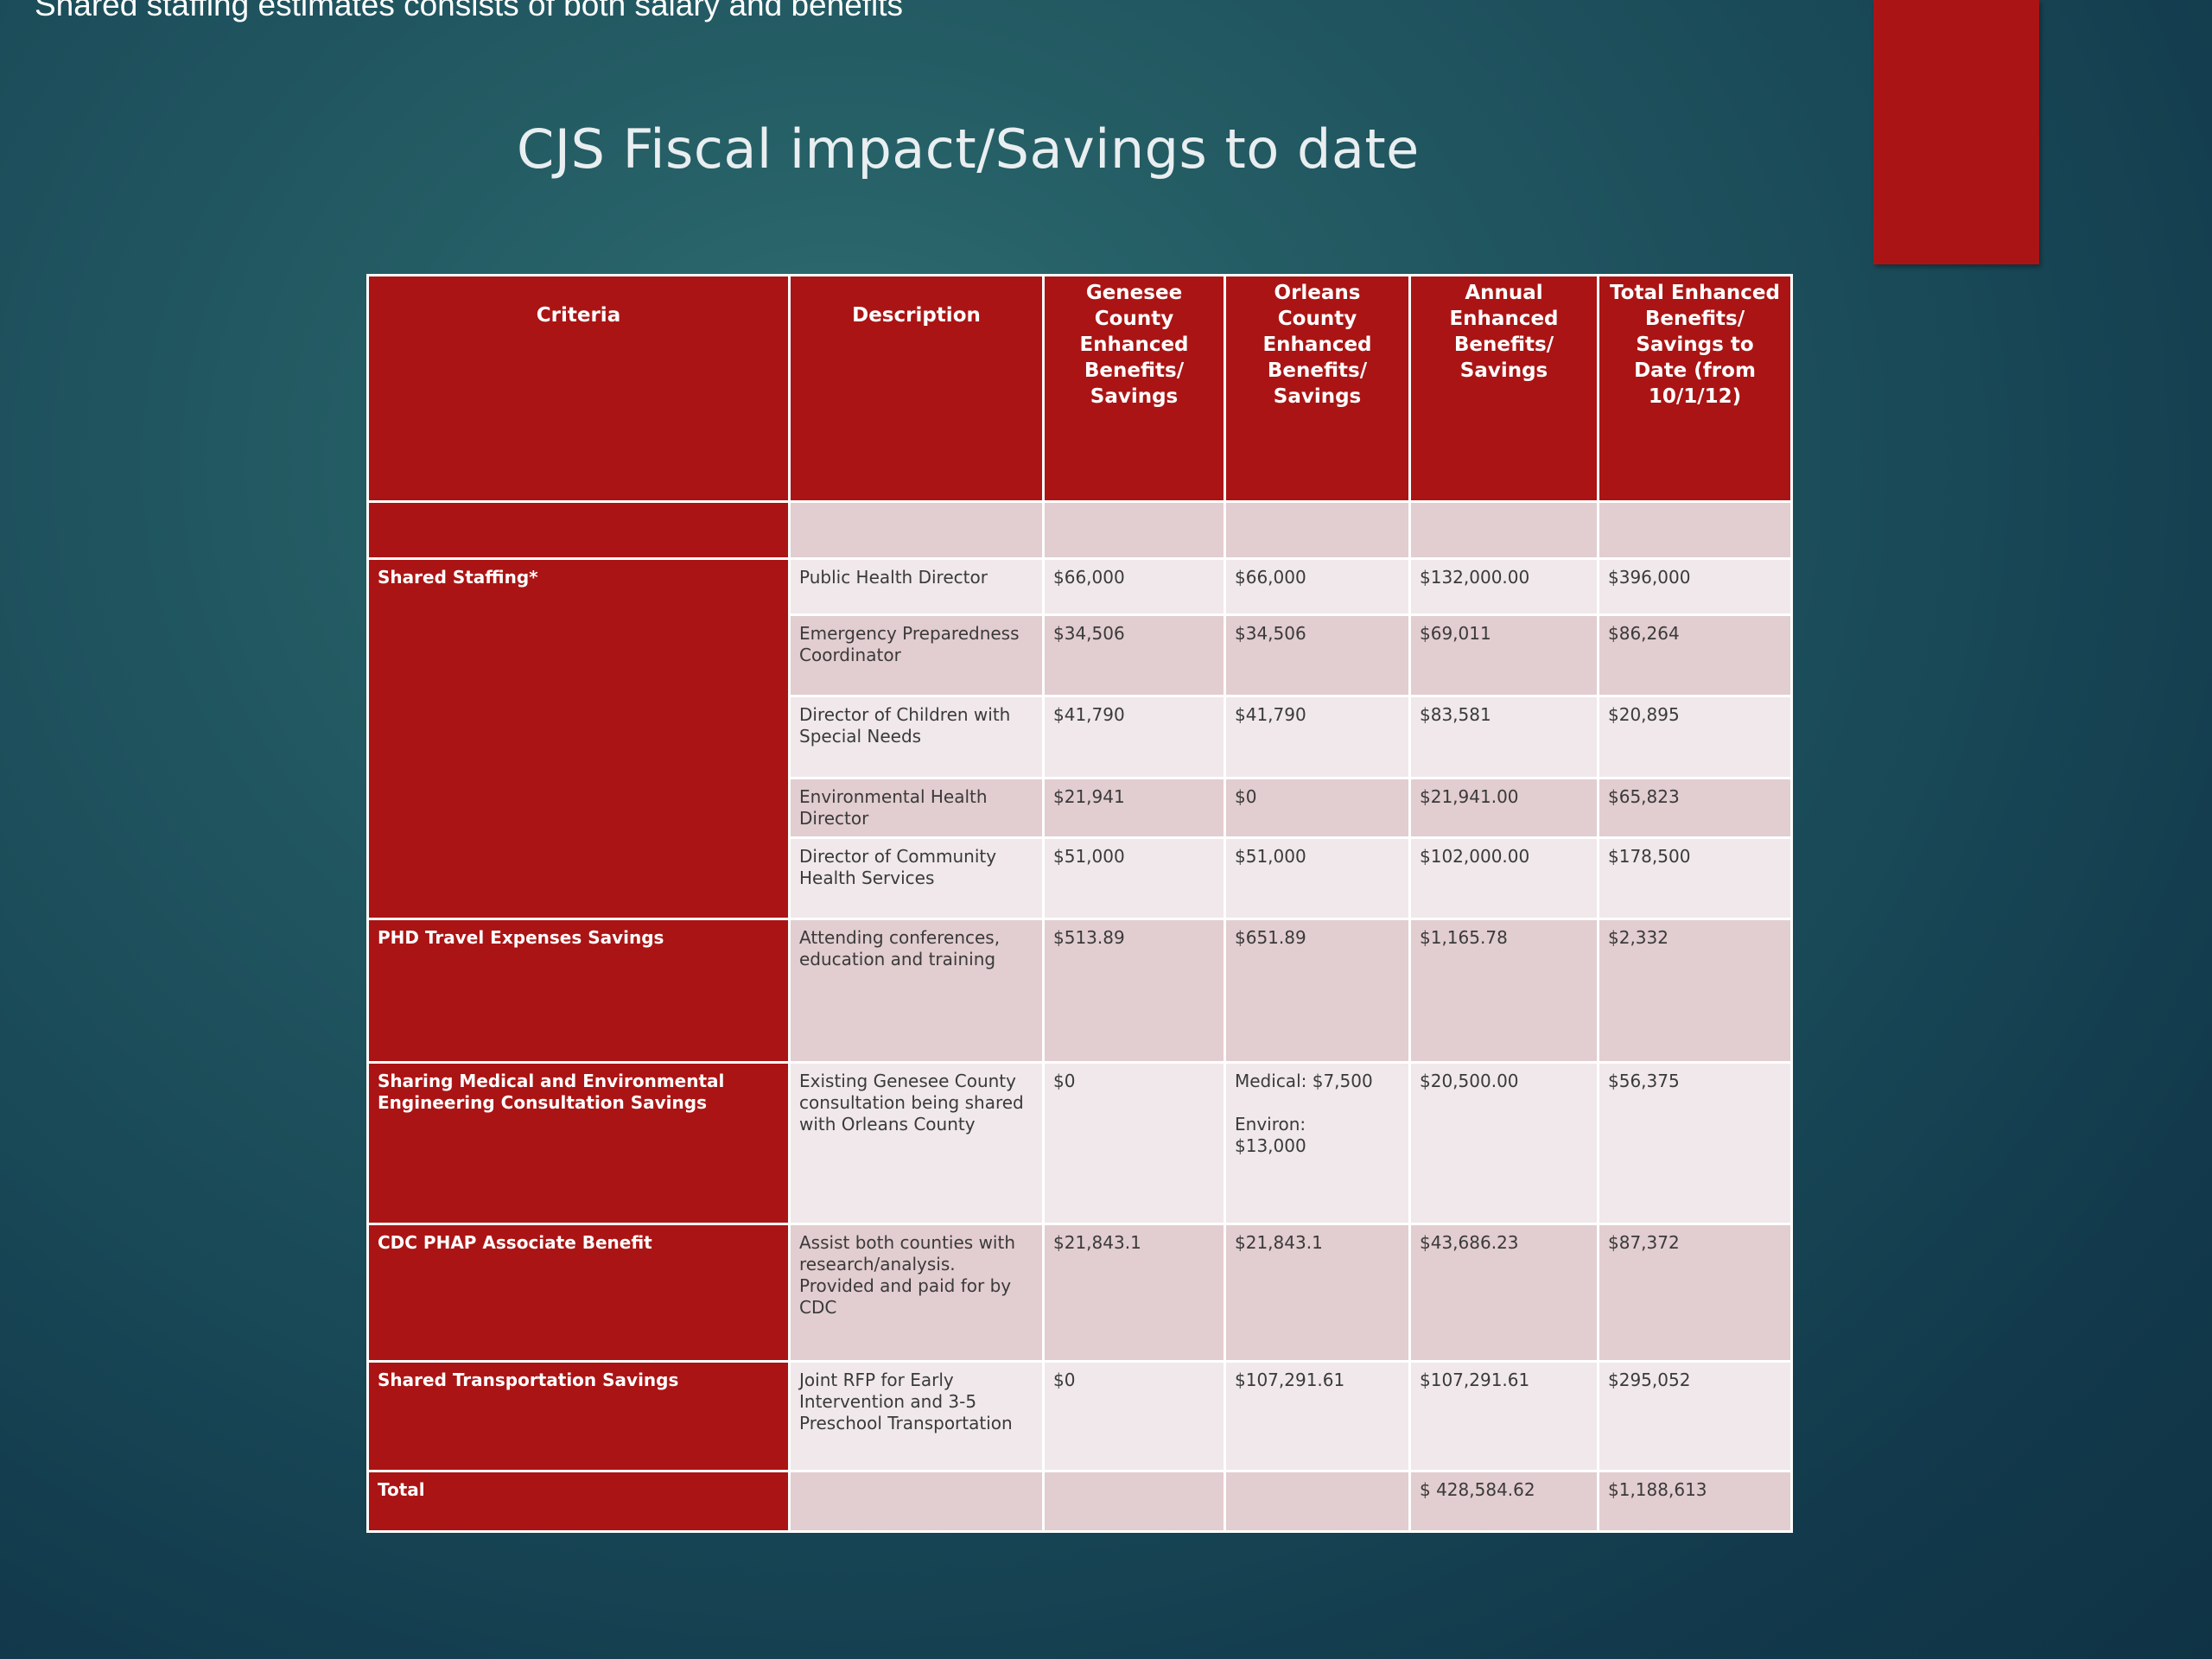 The image size is (2212, 1659). Describe the element at coordinates (1317, 807) in the screenshot. I see `orleans-cell: $0` at that location.